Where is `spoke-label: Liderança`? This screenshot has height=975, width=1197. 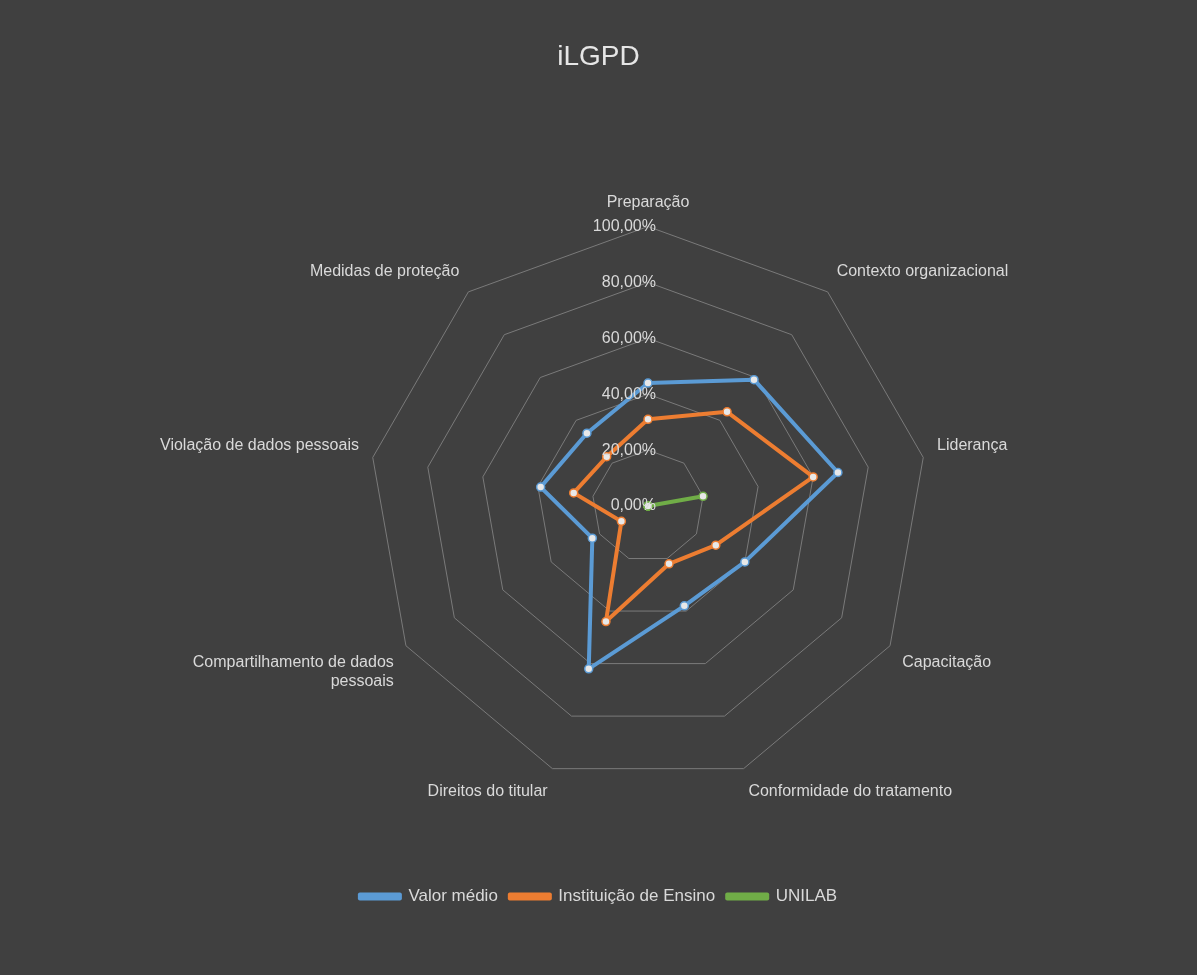 spoke-label: Liderança is located at coordinates (972, 444).